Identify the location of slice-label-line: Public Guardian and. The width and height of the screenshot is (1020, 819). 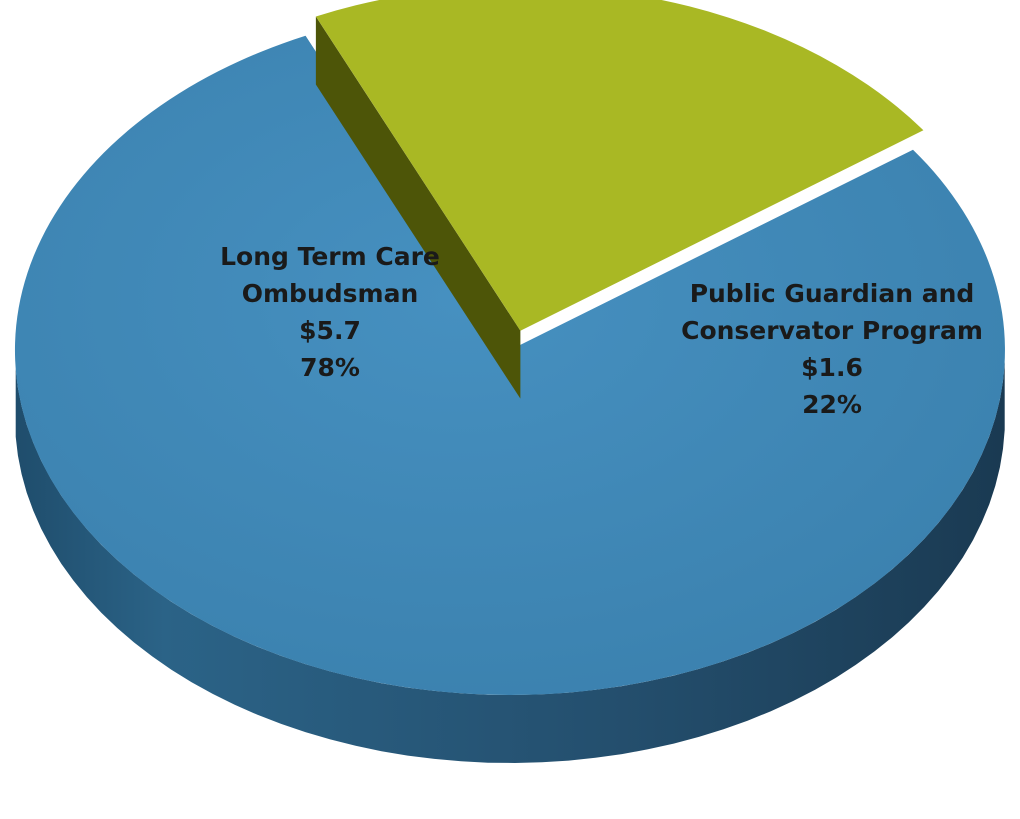
(832, 293).